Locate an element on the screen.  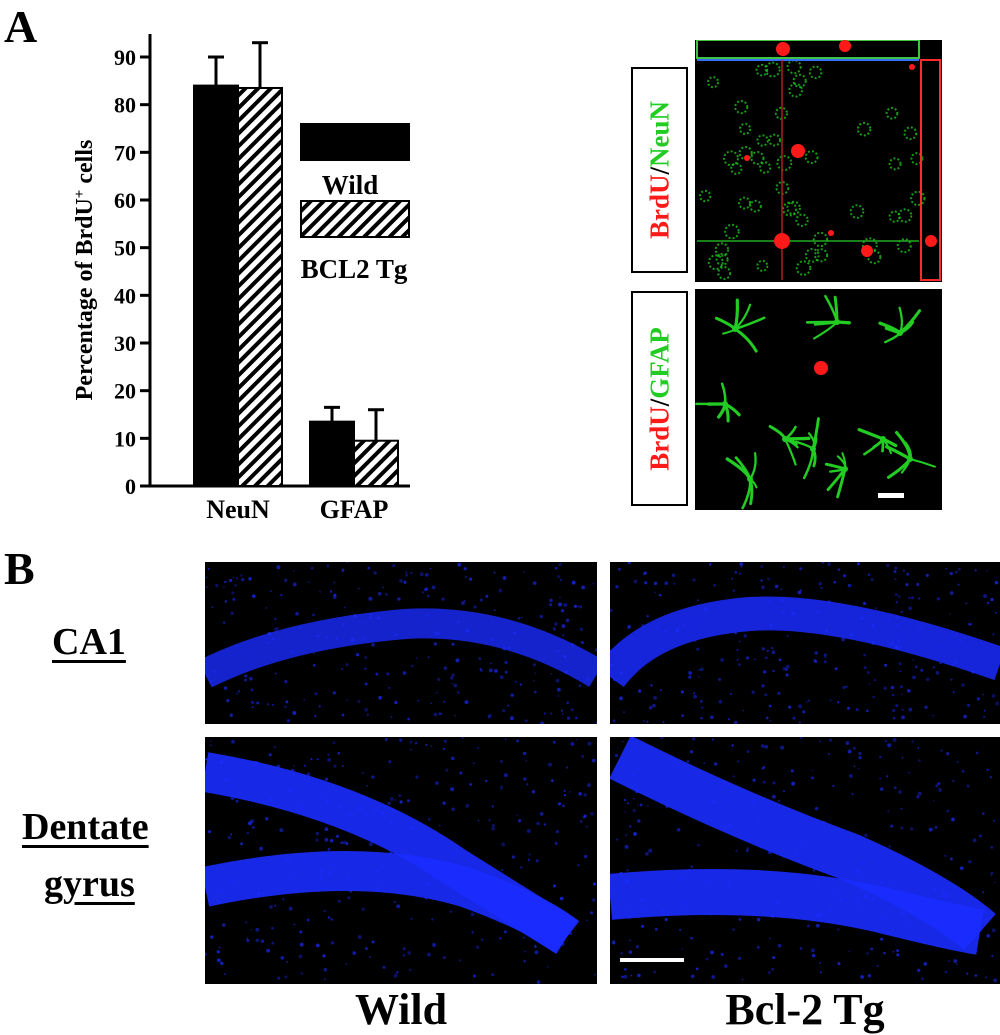
pyramidal-layer is located at coordinates (805, 642).